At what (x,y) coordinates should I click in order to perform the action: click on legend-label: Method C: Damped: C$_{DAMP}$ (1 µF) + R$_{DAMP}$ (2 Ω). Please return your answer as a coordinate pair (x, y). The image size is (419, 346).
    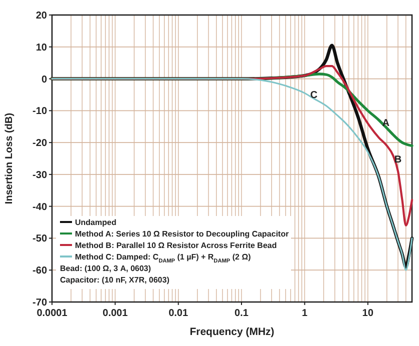
    Looking at the image, I should click on (163, 258).